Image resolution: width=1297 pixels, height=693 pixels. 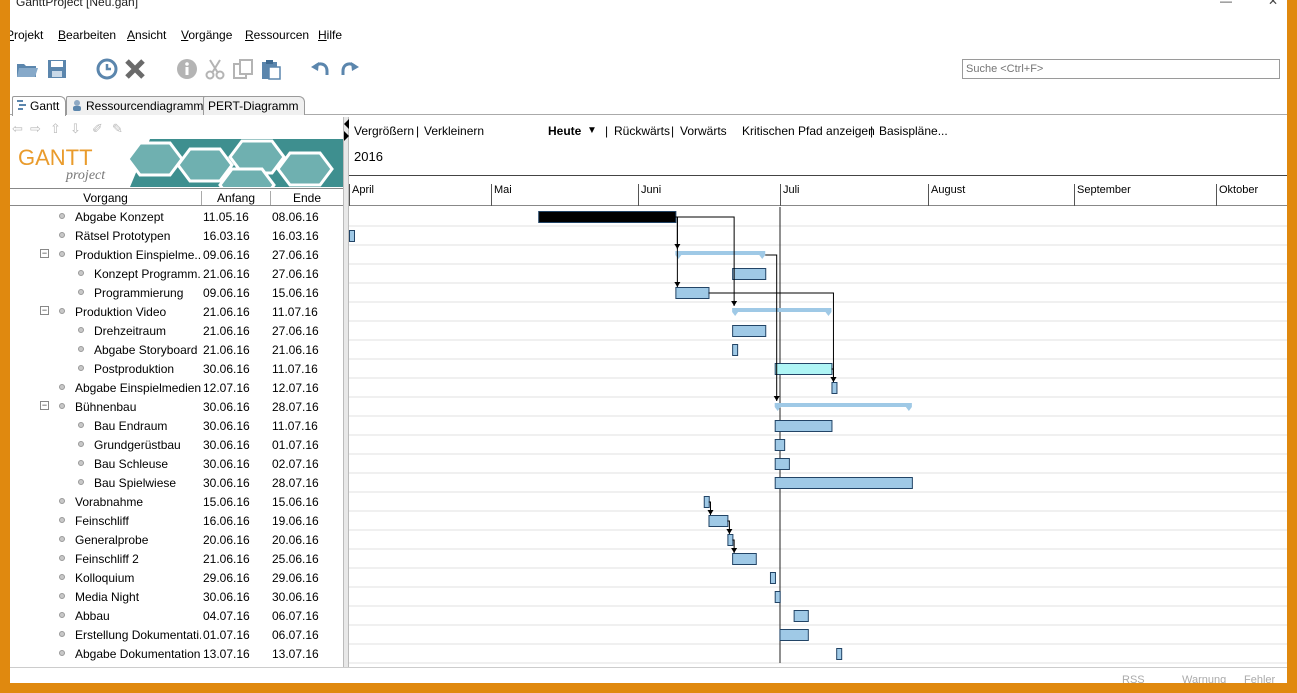 I want to click on task-row: Generalprobe 20.06.16 20.06.16, so click(x=176, y=539).